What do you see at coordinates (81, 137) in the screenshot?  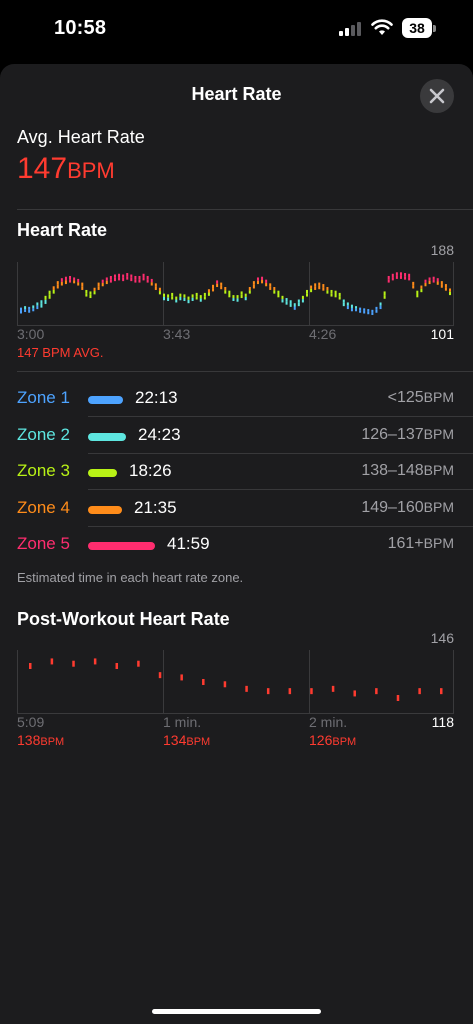 I see `avg-heart-rate-label: Avg. Heart Rate` at bounding box center [81, 137].